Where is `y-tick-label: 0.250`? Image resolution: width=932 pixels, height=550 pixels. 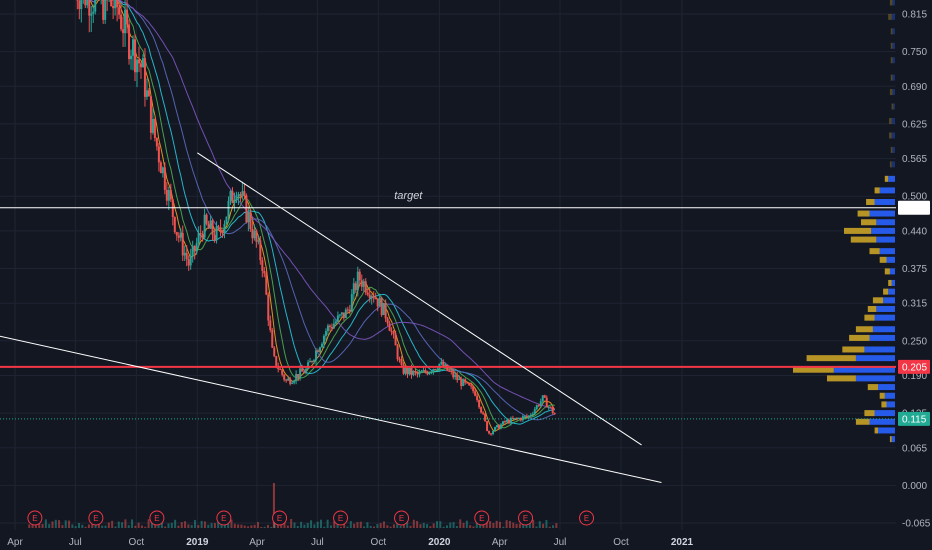 y-tick-label: 0.250 is located at coordinates (914, 341).